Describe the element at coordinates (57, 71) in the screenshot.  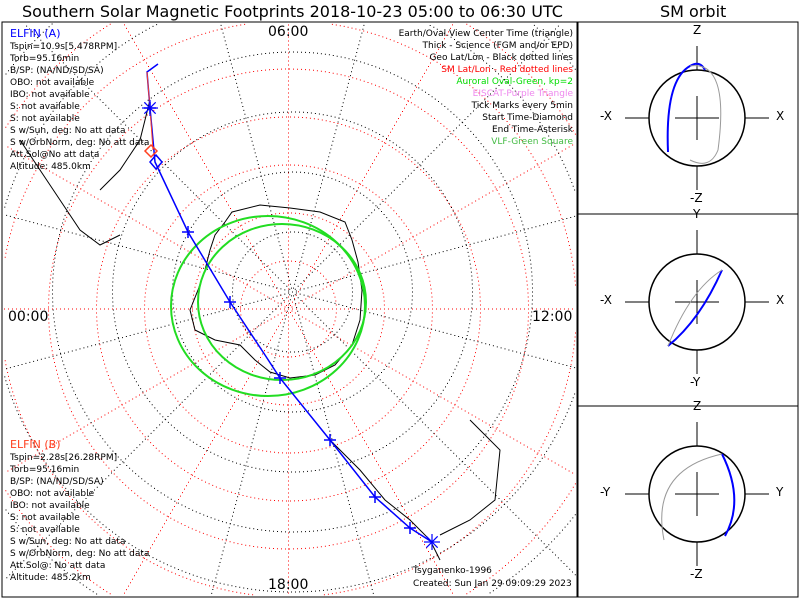
I see `elfin-a-info-line: B/SP: (NA/ND/SD/SA)` at that location.